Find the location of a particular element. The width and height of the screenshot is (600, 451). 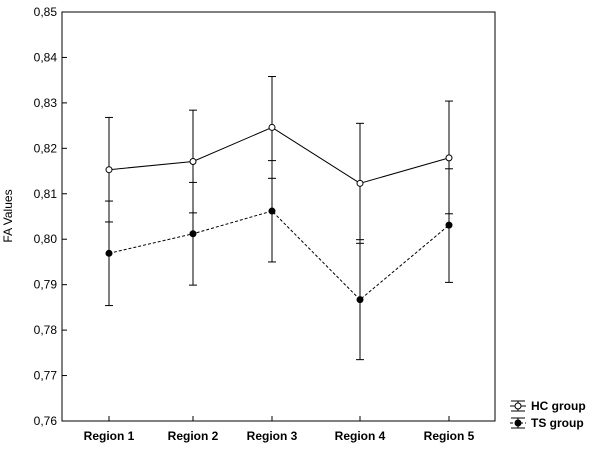

legend-item: HC group is located at coordinates (548, 406).